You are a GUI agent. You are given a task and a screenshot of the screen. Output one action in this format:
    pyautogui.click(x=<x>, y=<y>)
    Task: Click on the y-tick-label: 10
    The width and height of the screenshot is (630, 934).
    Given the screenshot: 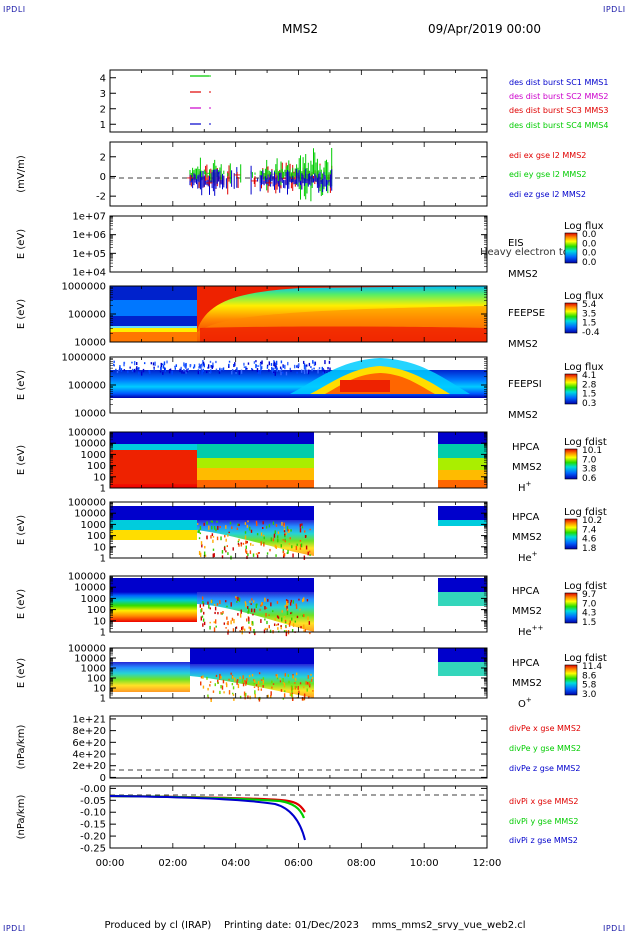 What is the action you would take?
    pyautogui.click(x=99, y=689)
    